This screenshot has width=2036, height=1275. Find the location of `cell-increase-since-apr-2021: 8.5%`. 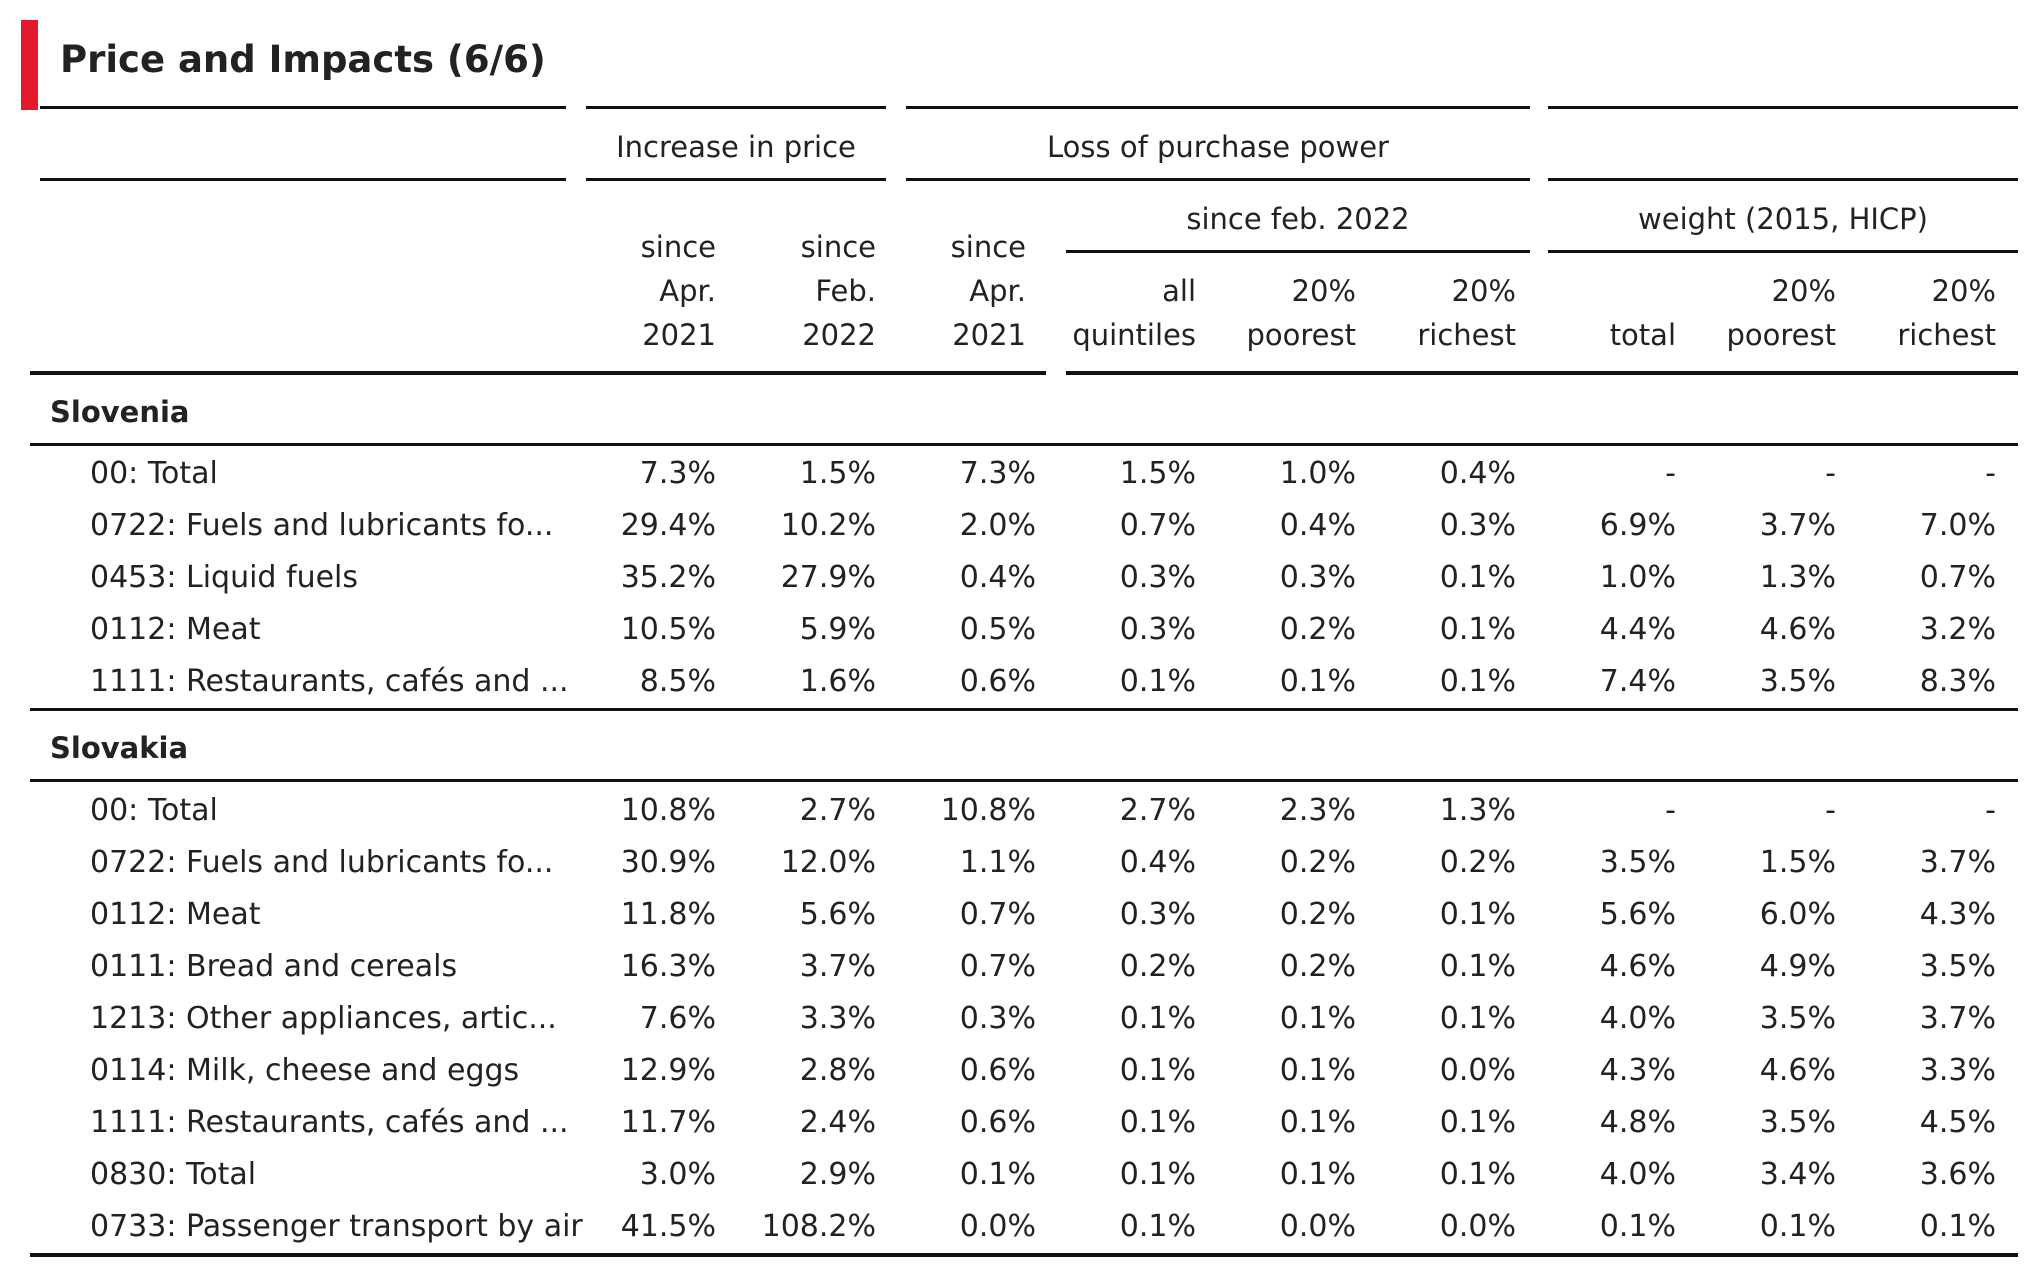

cell-increase-since-apr-2021: 8.5% is located at coordinates (677, 681).